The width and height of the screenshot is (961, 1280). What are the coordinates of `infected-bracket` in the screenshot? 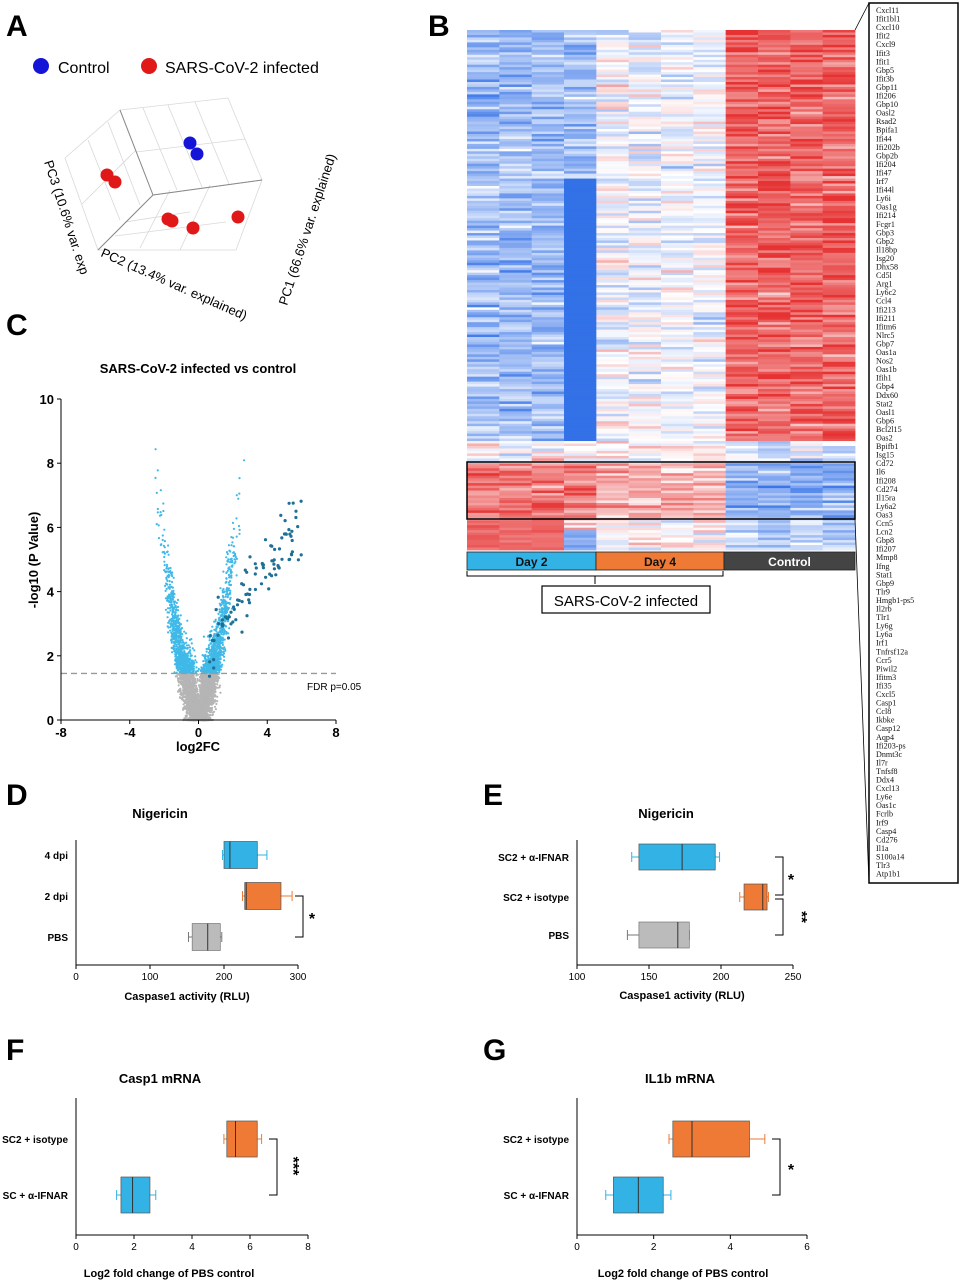 It's located at (595, 577).